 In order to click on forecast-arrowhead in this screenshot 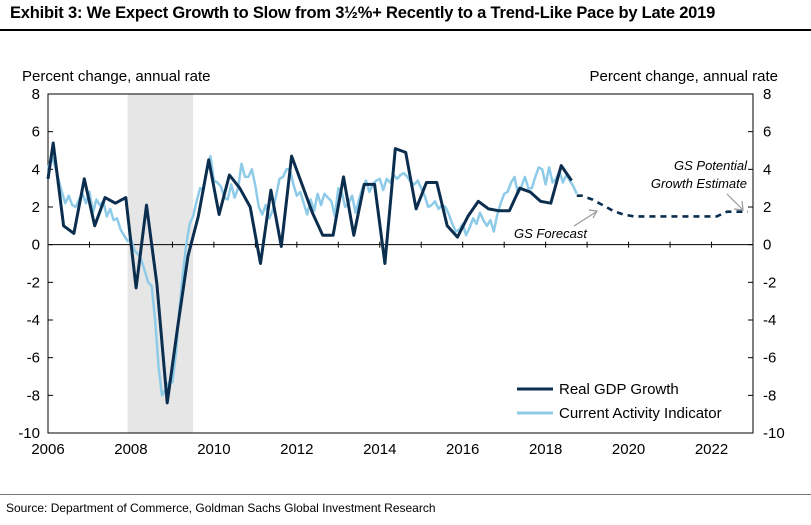, I will do `click(593, 214)`.